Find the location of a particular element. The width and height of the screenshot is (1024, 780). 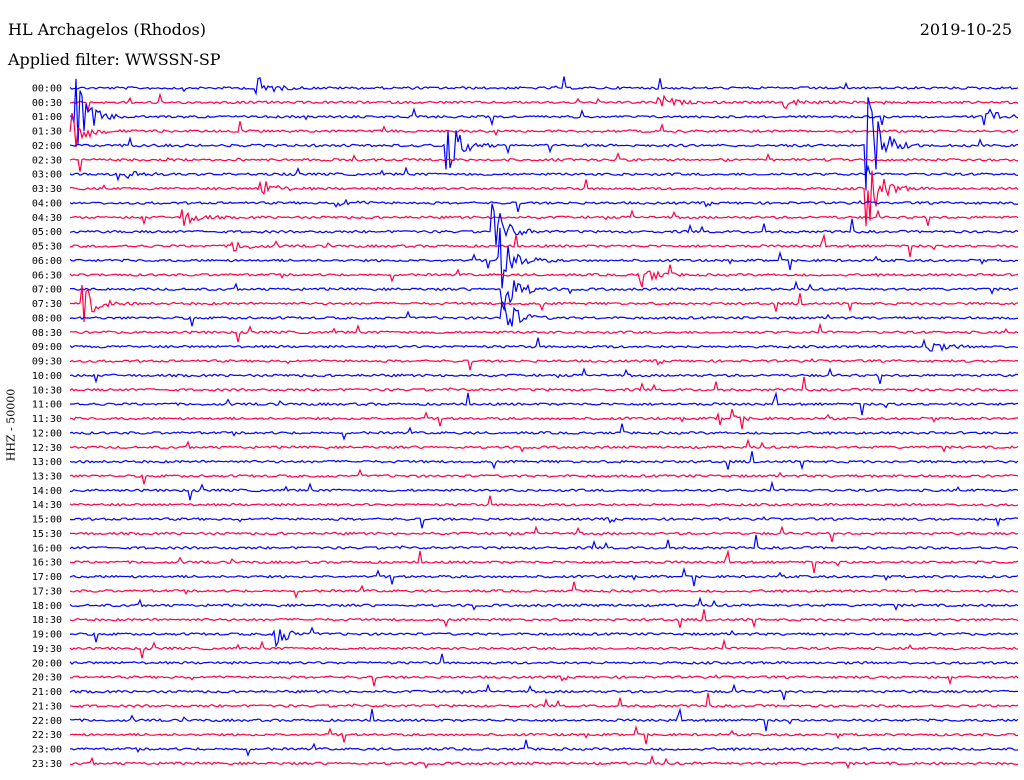

time-tick-label: 13:30 is located at coordinates (47, 477).